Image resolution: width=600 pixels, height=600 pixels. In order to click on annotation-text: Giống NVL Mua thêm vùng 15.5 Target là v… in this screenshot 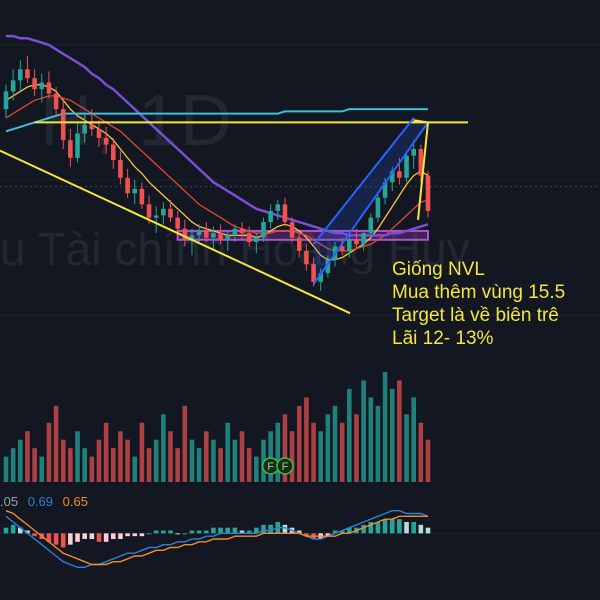, I will do `click(478, 304)`.